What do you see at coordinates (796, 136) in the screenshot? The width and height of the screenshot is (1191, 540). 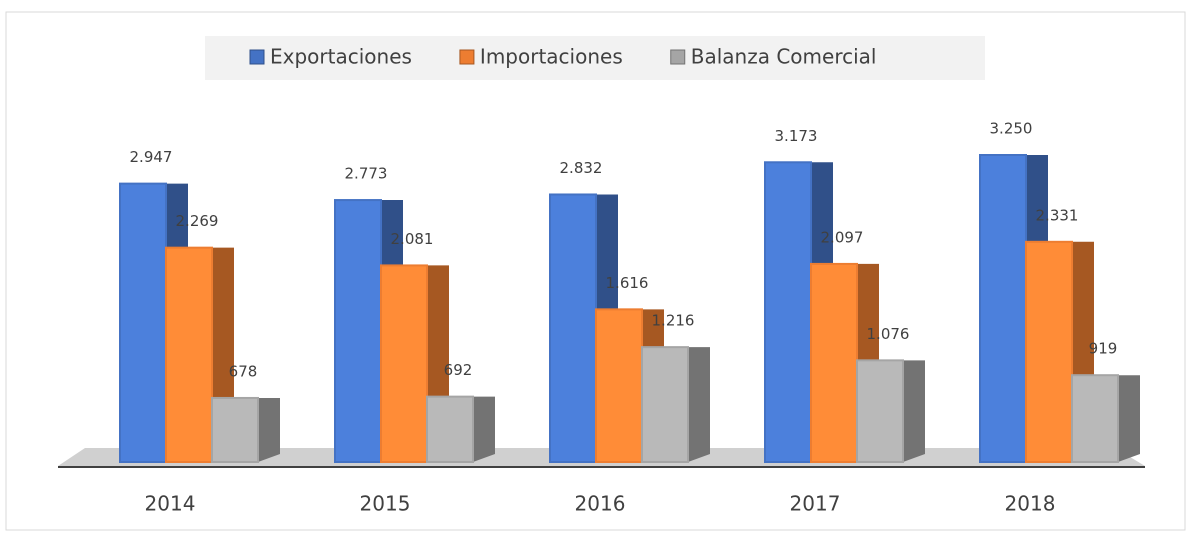 I see `data-label: 3.173` at bounding box center [796, 136].